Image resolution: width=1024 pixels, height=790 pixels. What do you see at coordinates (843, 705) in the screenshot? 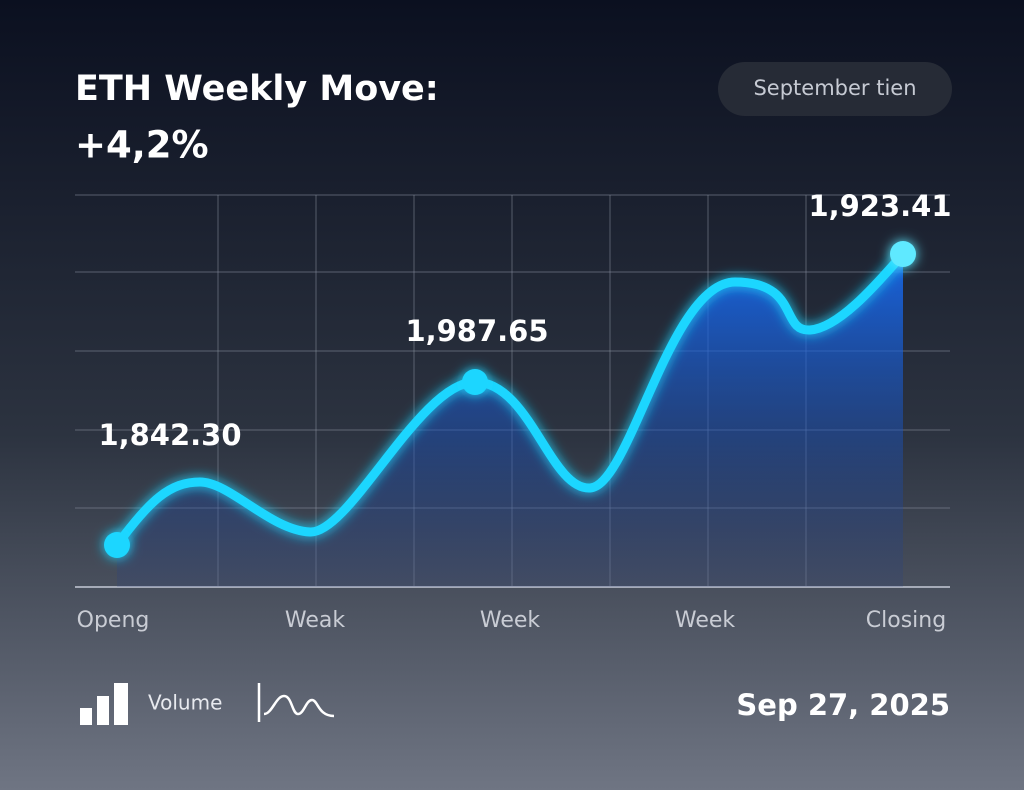
I see `date: Sep 27, 2025` at bounding box center [843, 705].